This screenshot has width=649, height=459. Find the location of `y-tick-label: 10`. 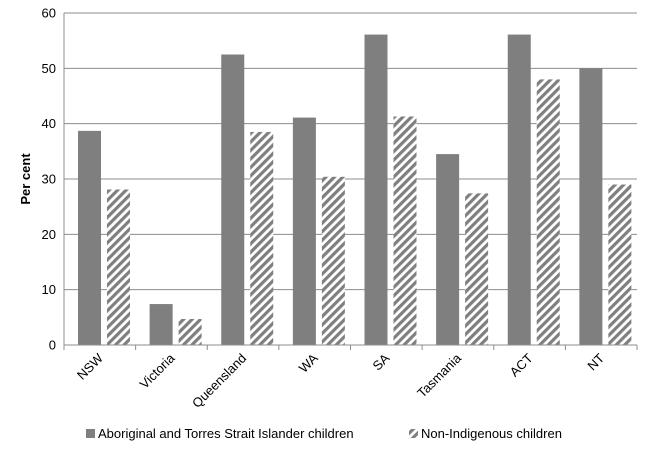

y-tick-label: 10 is located at coordinates (49, 289).